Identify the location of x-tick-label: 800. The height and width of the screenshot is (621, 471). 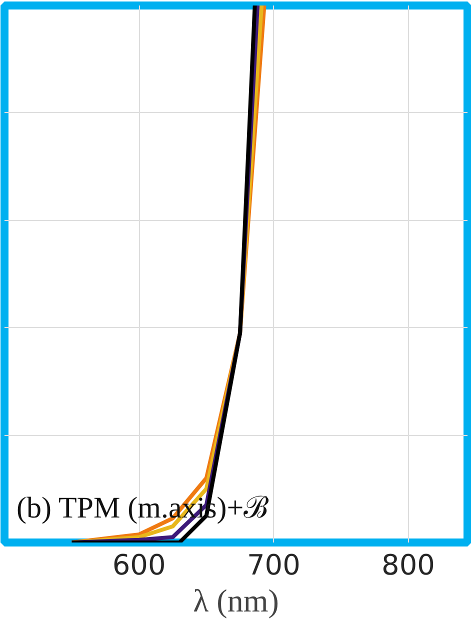
(409, 565).